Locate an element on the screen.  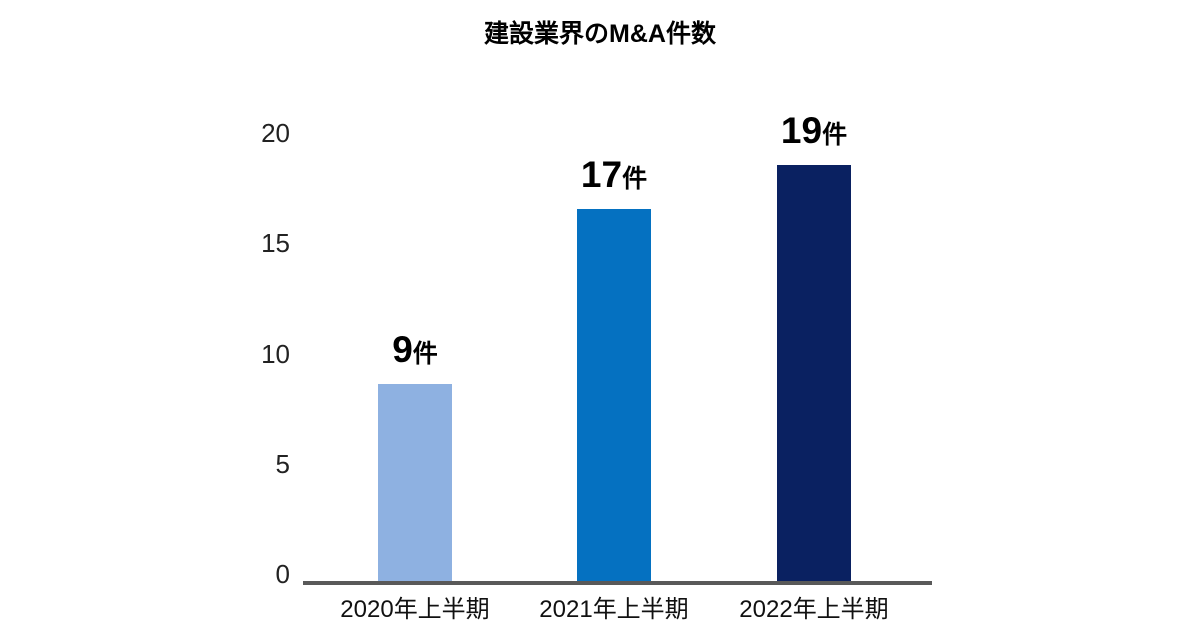
bar-value-number: 17 is located at coordinates (601, 174).